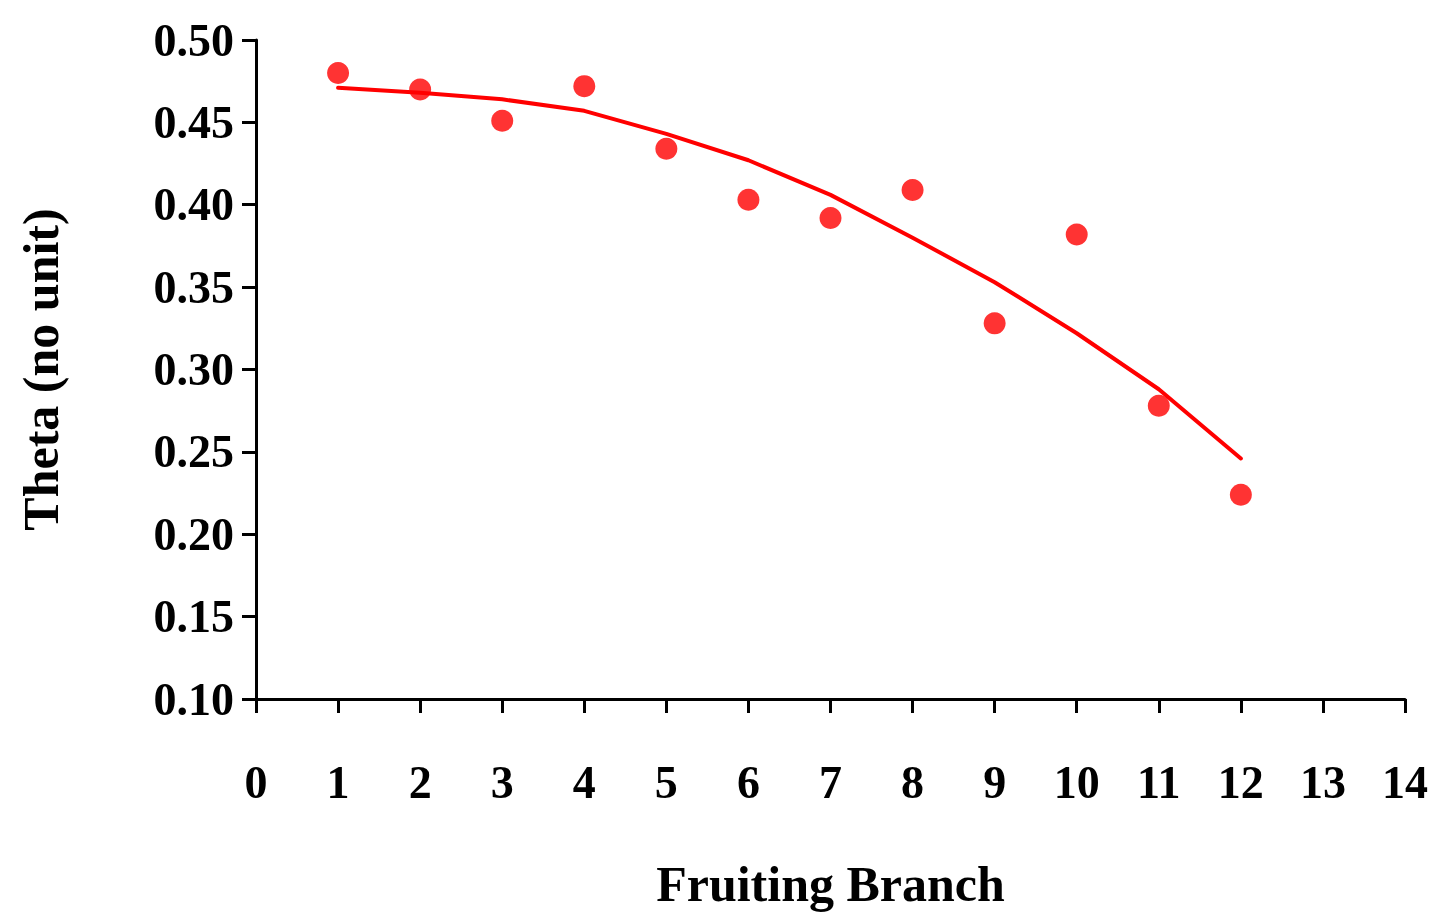 This screenshot has width=1450, height=922. Describe the element at coordinates (1159, 782) in the screenshot. I see `x-tick-label: 11` at that location.